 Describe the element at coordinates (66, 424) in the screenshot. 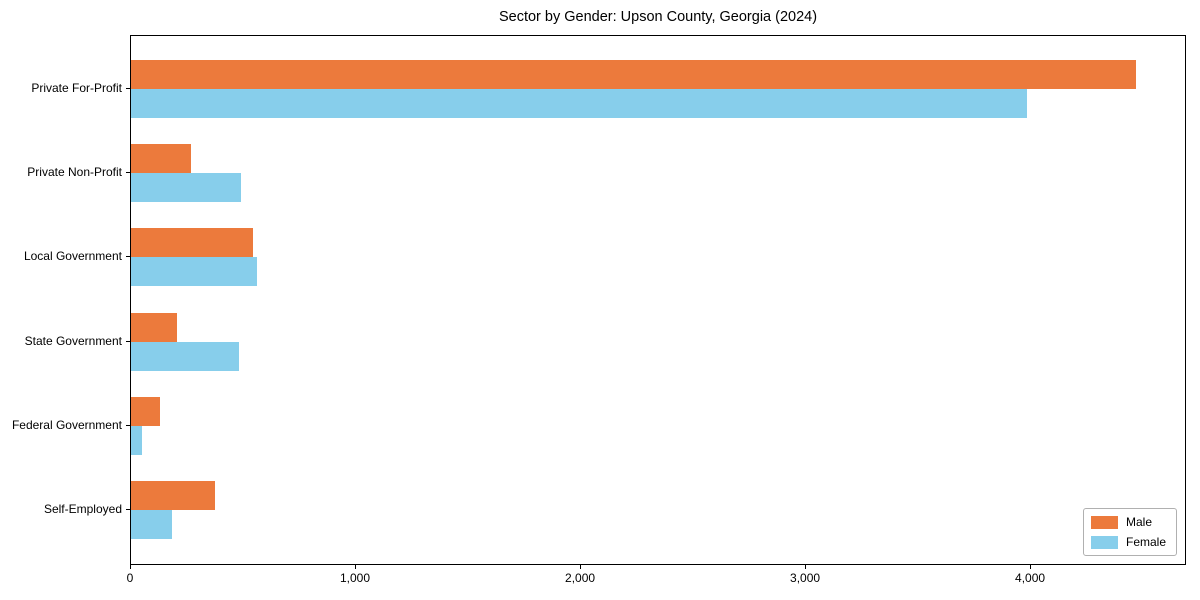

I see `y-tick-label-federal-government: Federal Government` at that location.